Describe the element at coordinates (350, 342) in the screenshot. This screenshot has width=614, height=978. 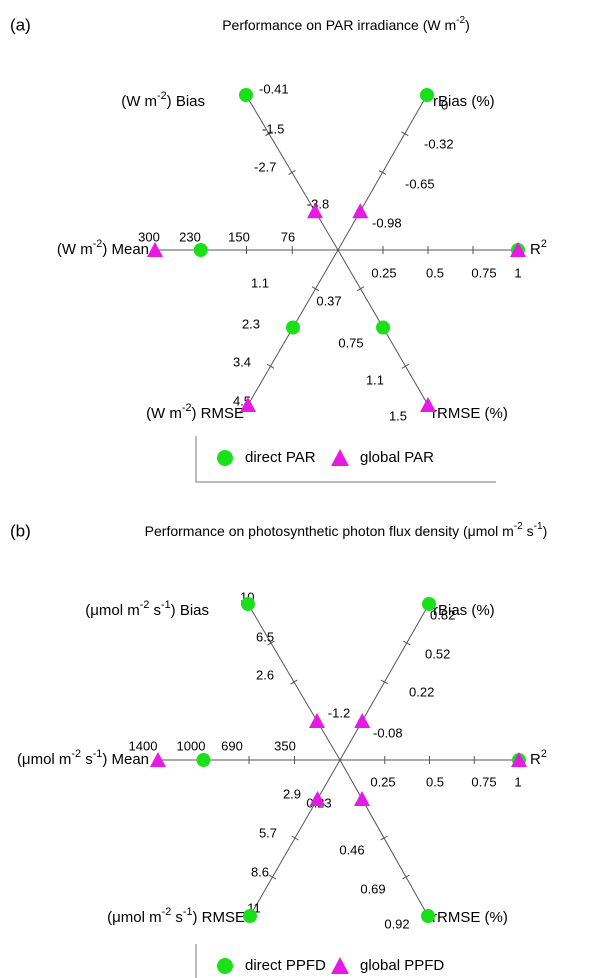
I see `tick-label-rrmse: 0.75` at that location.